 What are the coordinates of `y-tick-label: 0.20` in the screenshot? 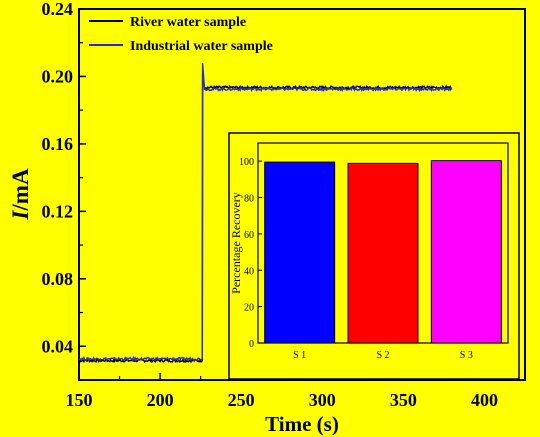 It's located at (58, 76).